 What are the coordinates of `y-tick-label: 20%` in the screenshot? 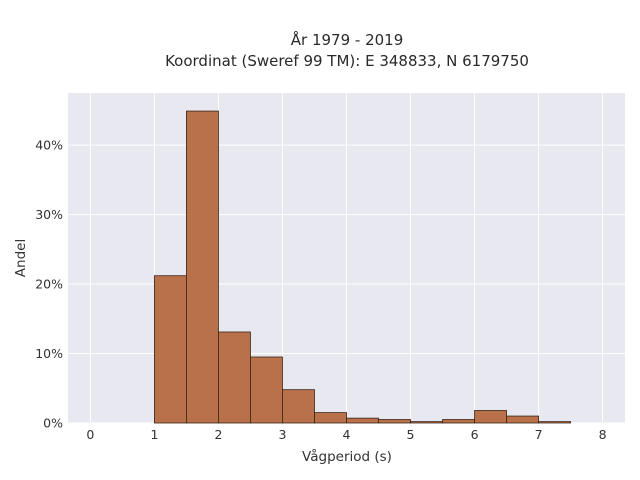 It's located at (49, 284).